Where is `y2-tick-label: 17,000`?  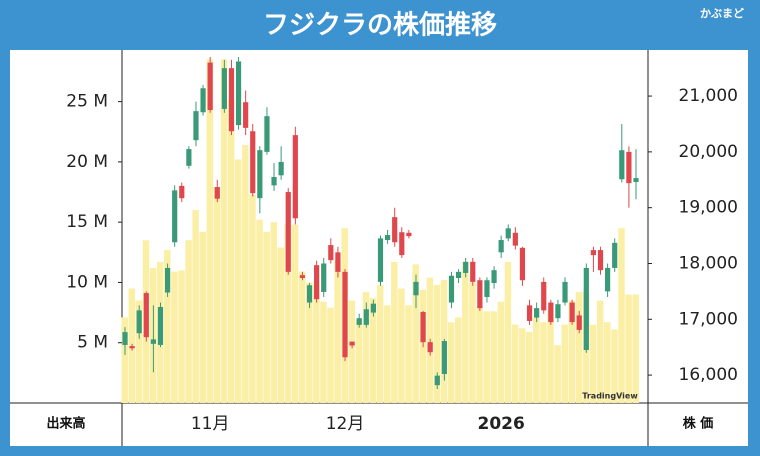
y2-tick-label: 17,000 is located at coordinates (708, 319).